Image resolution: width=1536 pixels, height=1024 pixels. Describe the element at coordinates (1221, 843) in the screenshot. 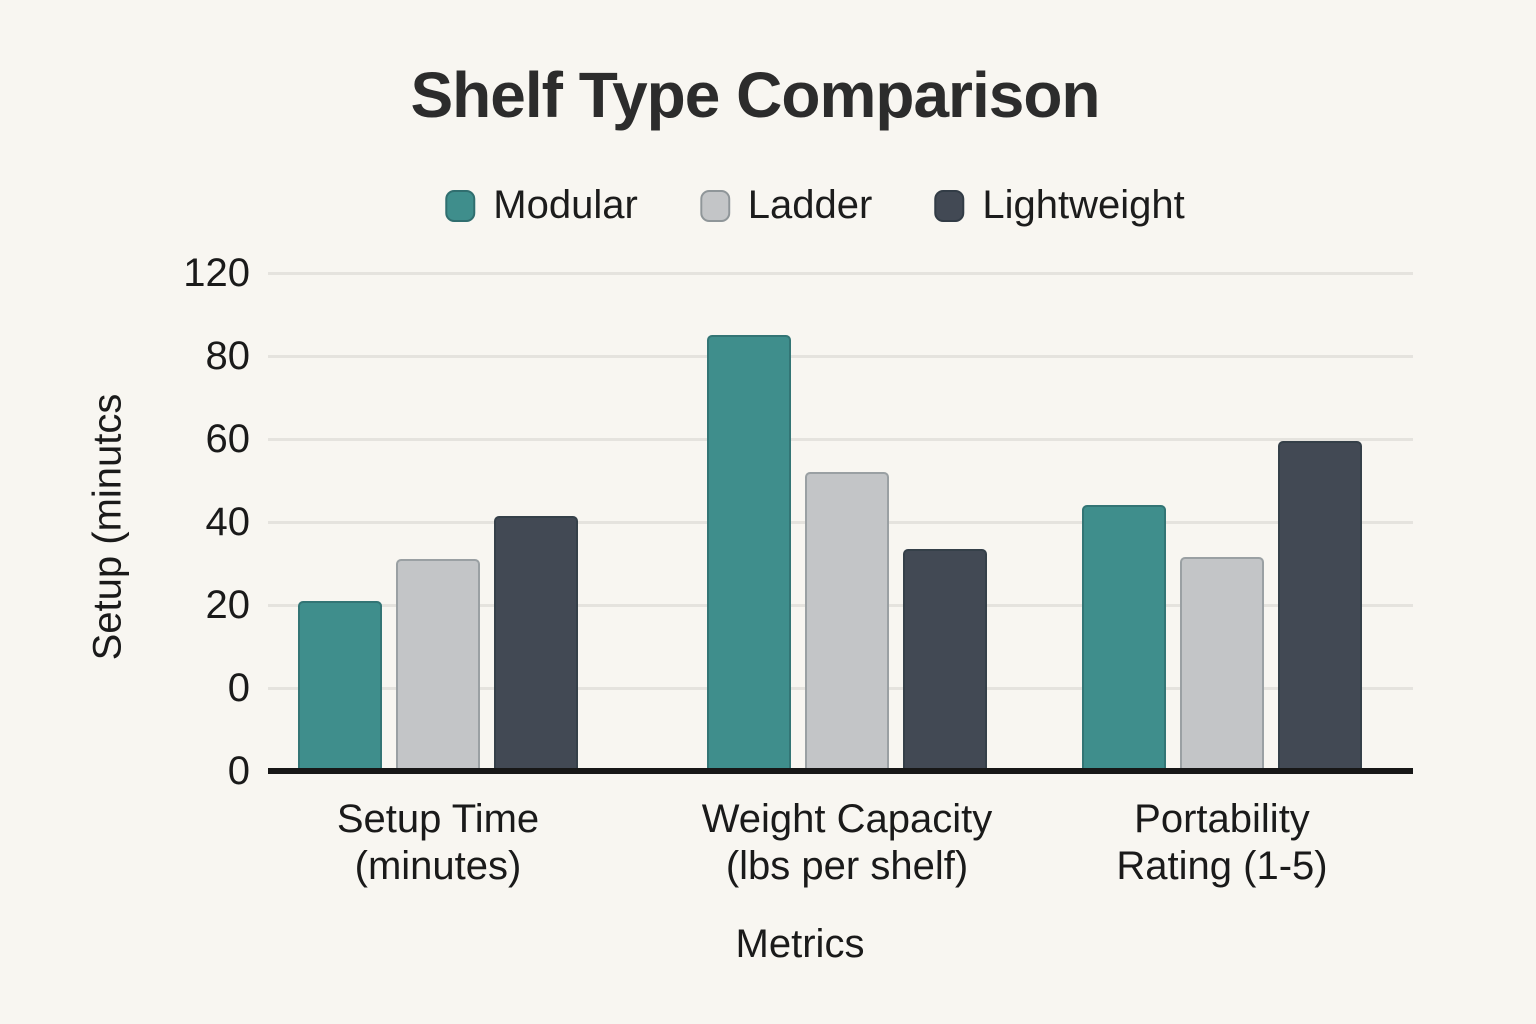

I see `category-label-portability-rating-1-5: Portability Rating (1-5)` at that location.